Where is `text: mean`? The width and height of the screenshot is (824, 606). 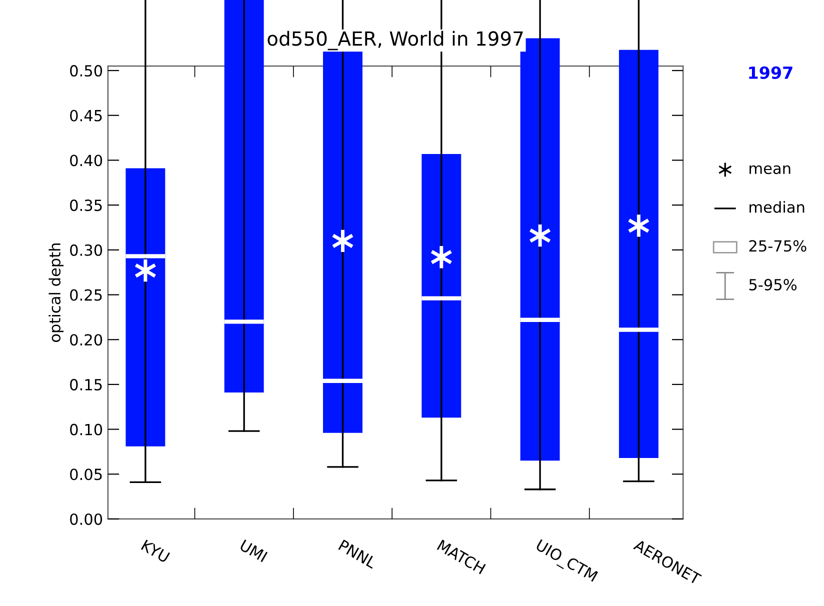
text: mean is located at coordinates (770, 169).